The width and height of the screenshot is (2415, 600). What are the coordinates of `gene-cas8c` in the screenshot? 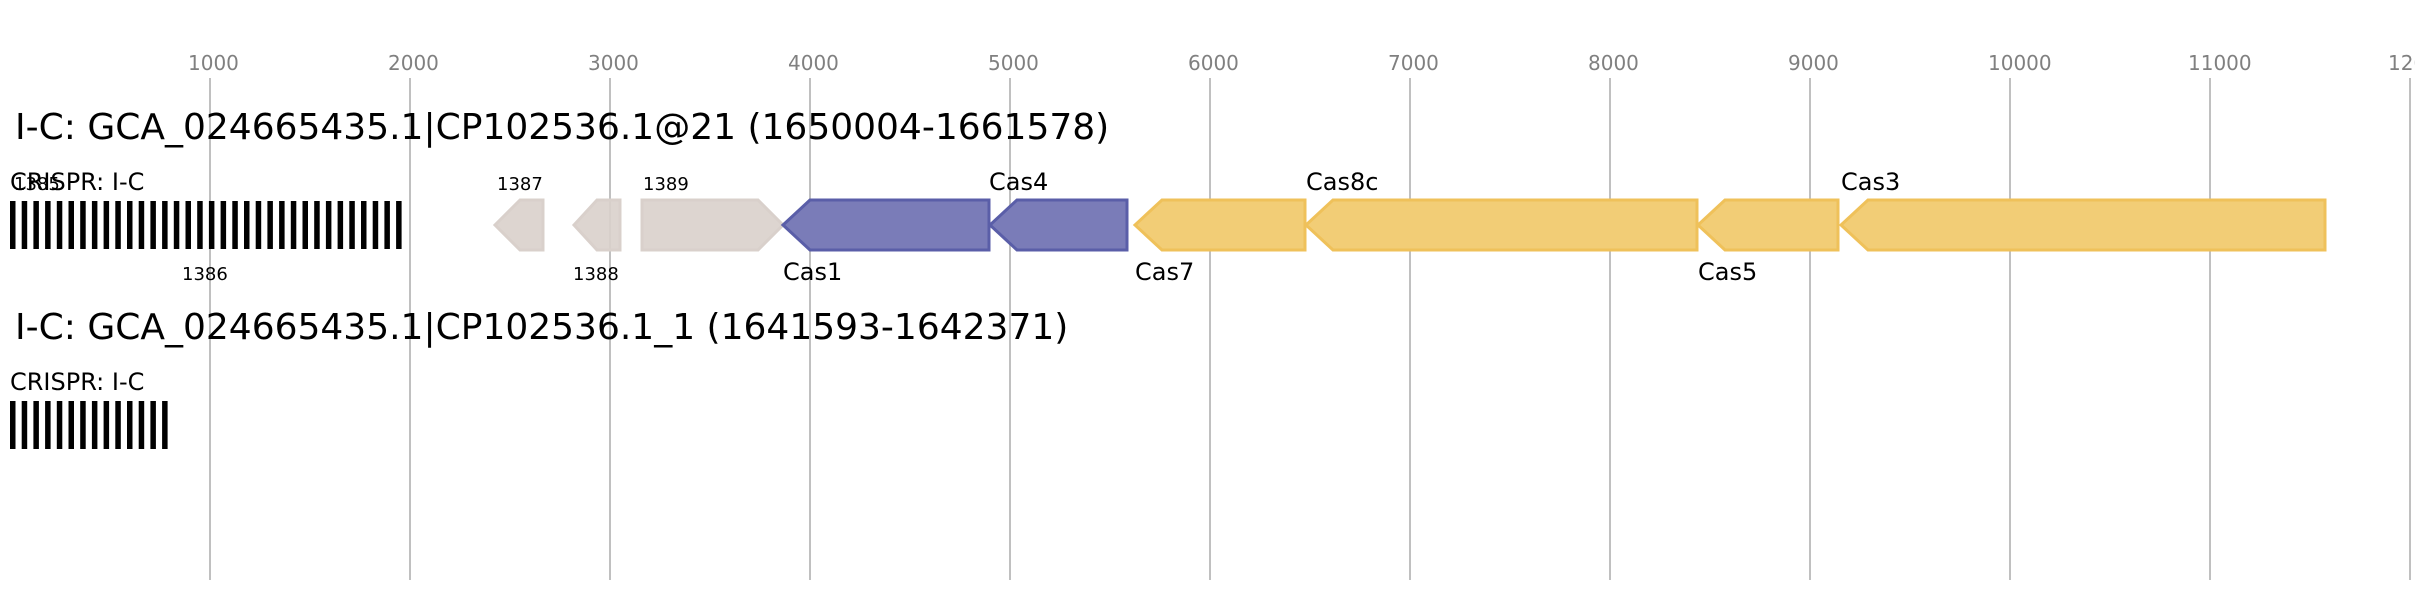 It's located at (1501, 225).